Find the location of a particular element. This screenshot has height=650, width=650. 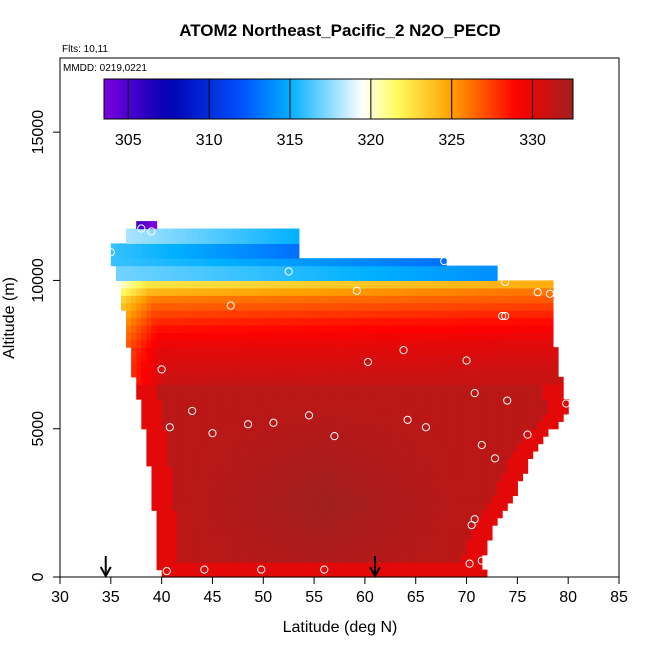

observation-point is located at coordinates (505, 316).